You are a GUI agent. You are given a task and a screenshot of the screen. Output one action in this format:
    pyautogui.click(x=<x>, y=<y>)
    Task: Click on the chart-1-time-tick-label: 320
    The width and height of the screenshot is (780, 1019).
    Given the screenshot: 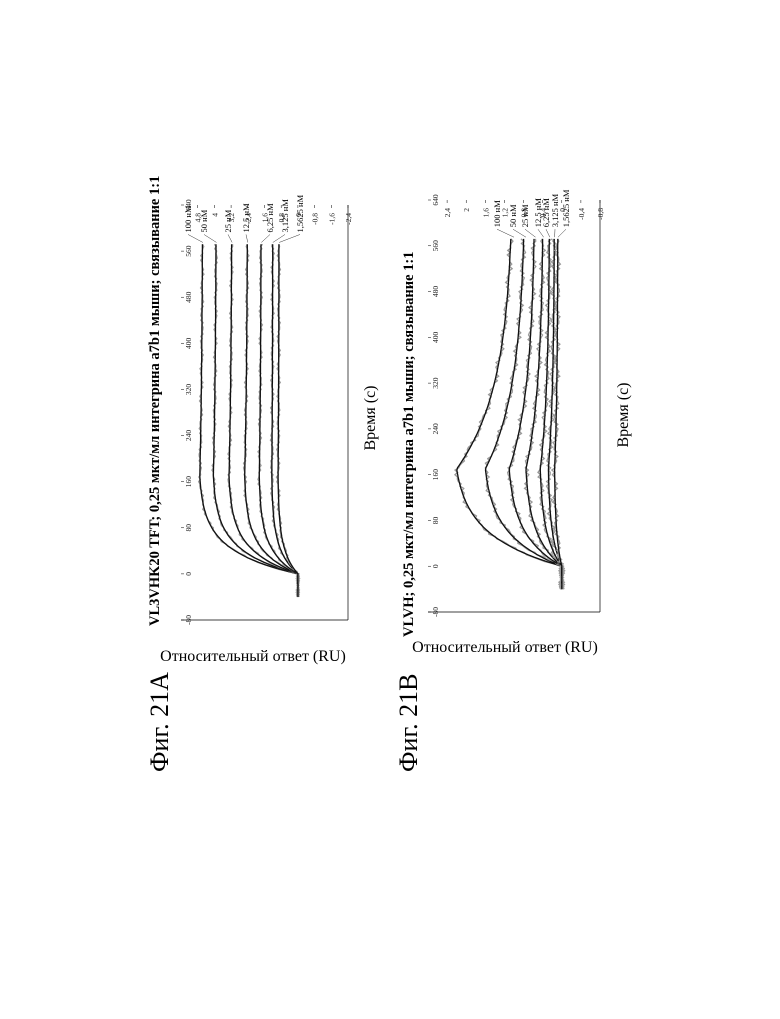 What is the action you would take?
    pyautogui.click(x=435, y=383)
    